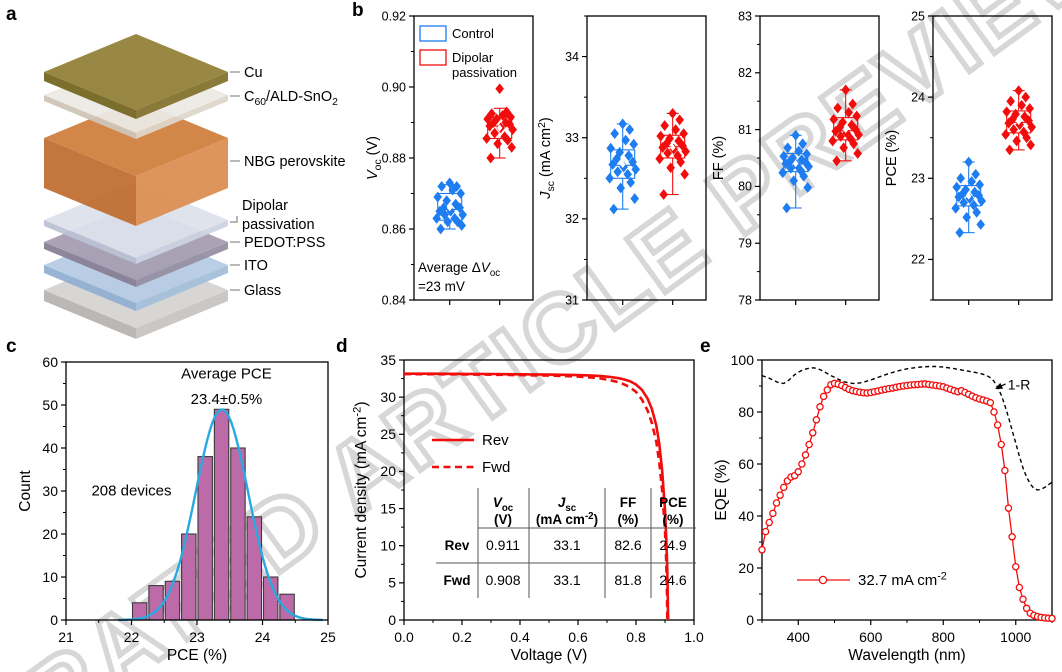 Image resolution: width=1062 pixels, height=672 pixels. Describe the element at coordinates (473, 57) in the screenshot. I see `legend-label-passivation: Dipolar` at that location.